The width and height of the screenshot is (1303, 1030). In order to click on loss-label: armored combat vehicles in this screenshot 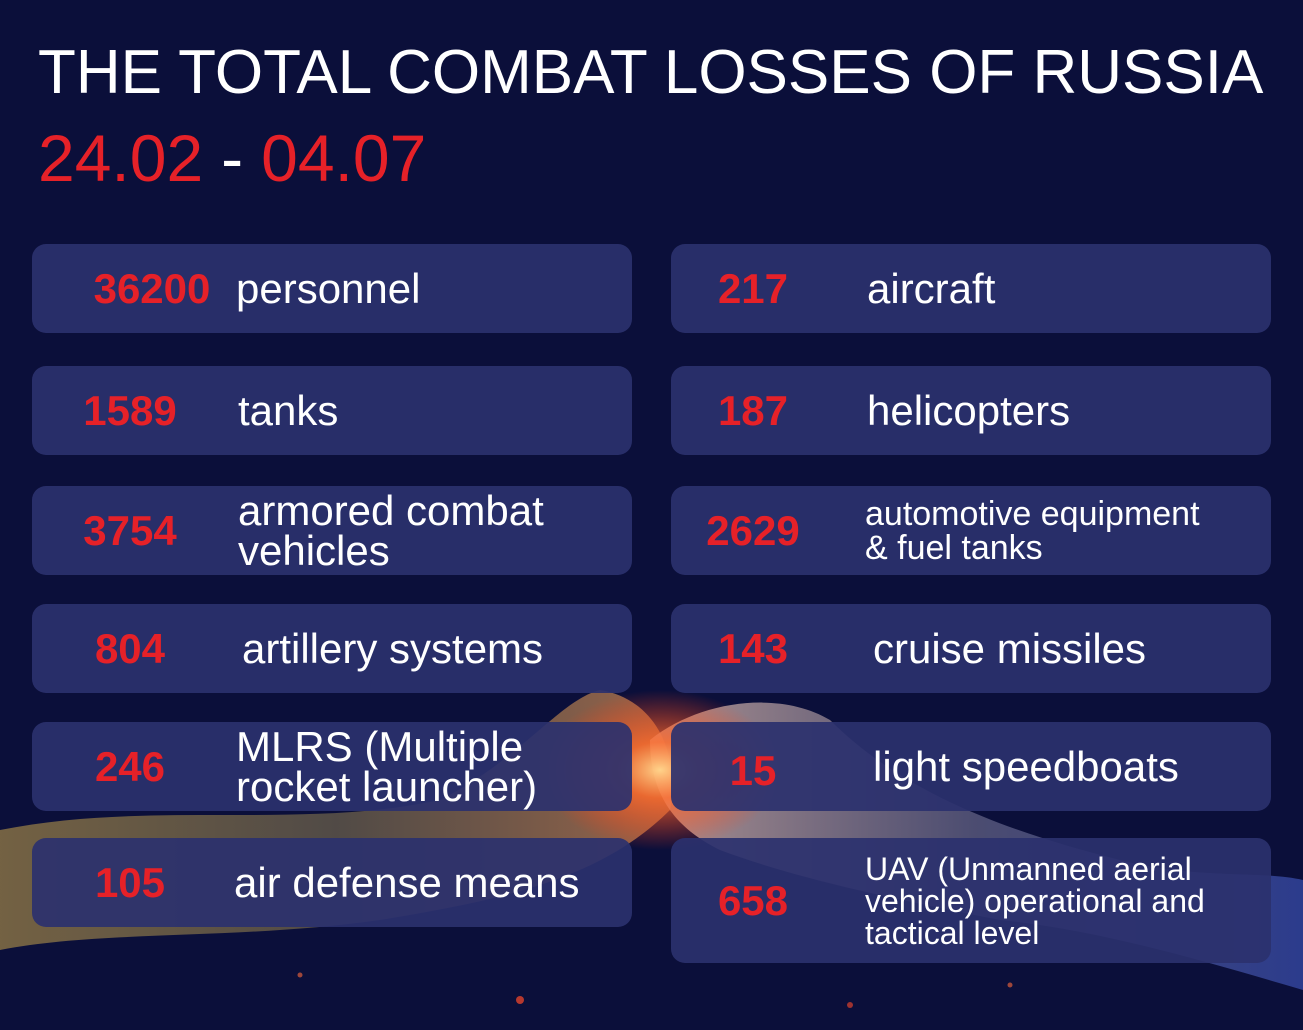, I will do `click(391, 530)`.